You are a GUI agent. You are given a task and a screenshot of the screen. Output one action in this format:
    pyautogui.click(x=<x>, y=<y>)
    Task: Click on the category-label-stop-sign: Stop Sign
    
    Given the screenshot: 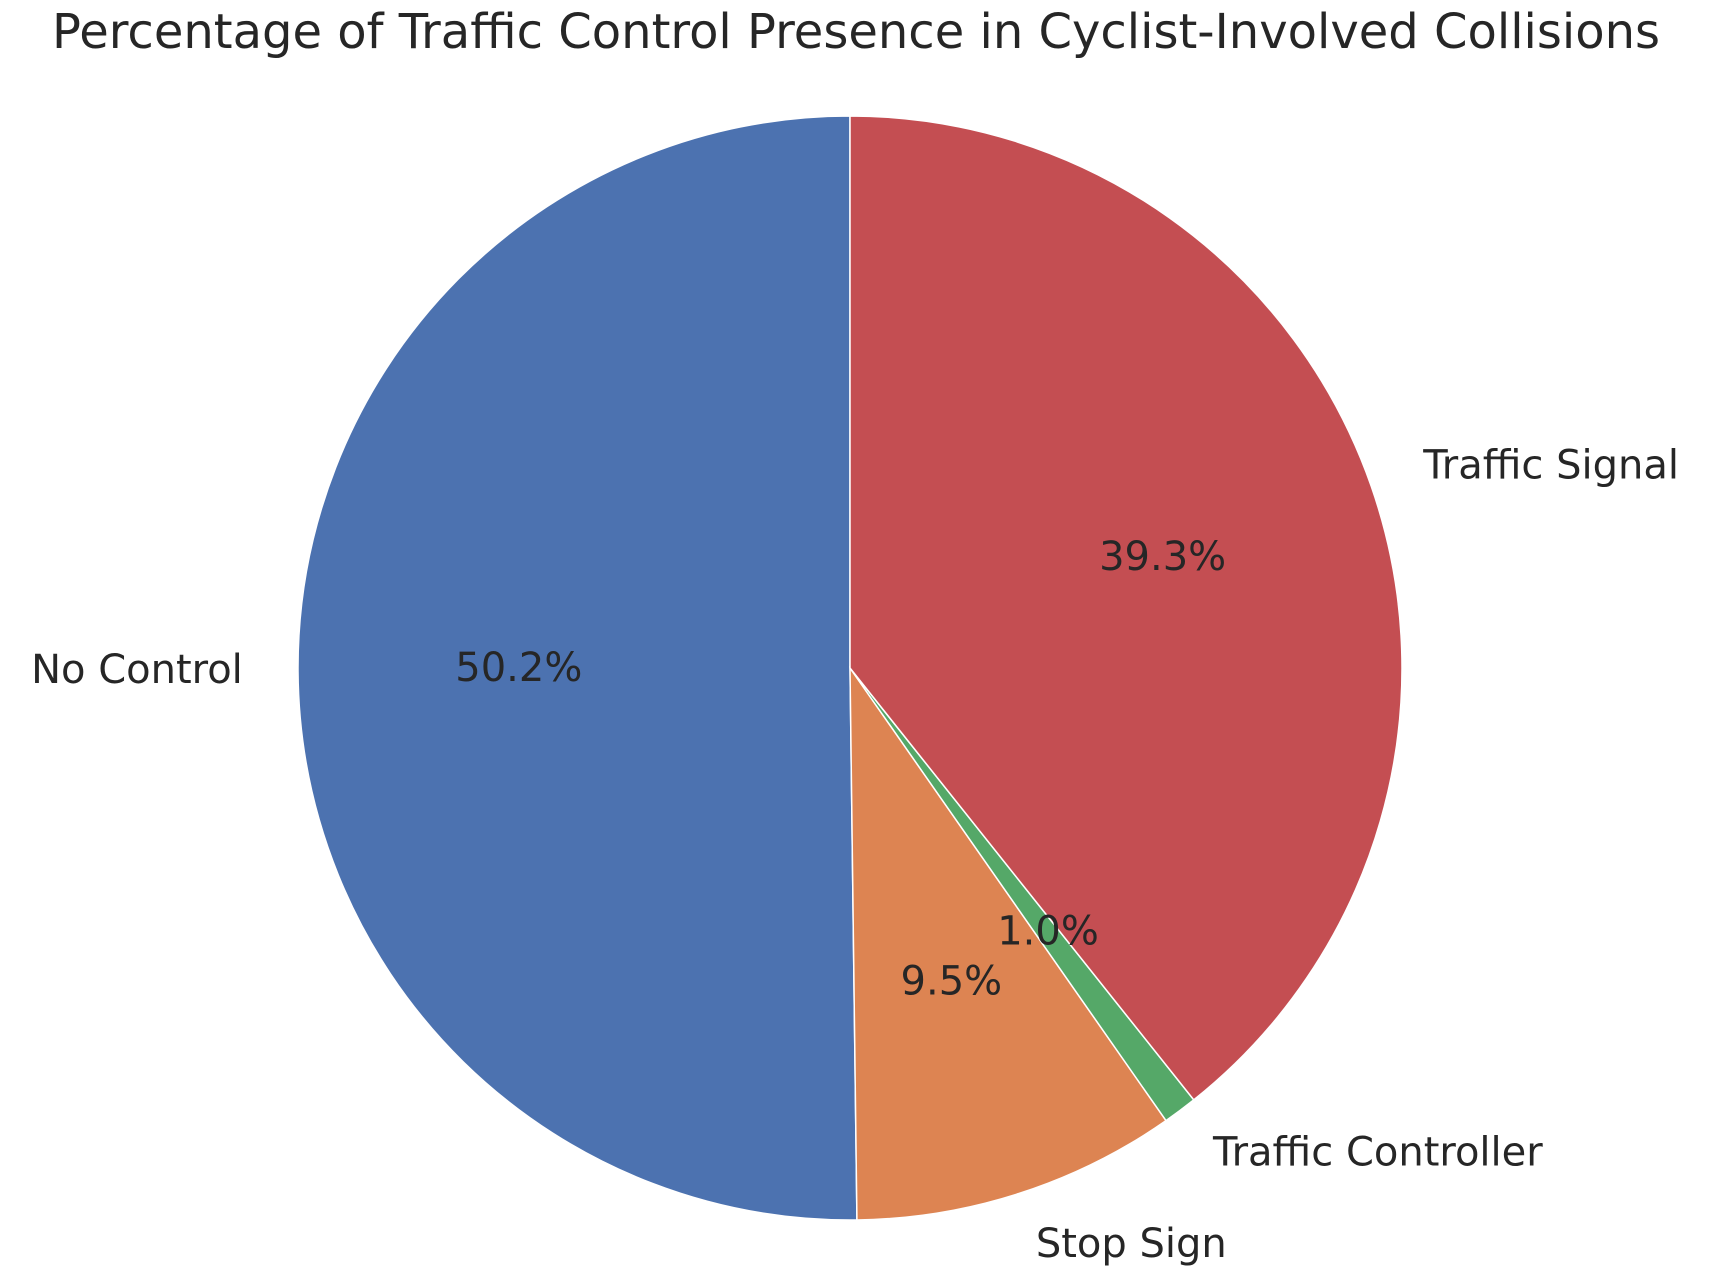 What is the action you would take?
    pyautogui.click(x=1131, y=1244)
    